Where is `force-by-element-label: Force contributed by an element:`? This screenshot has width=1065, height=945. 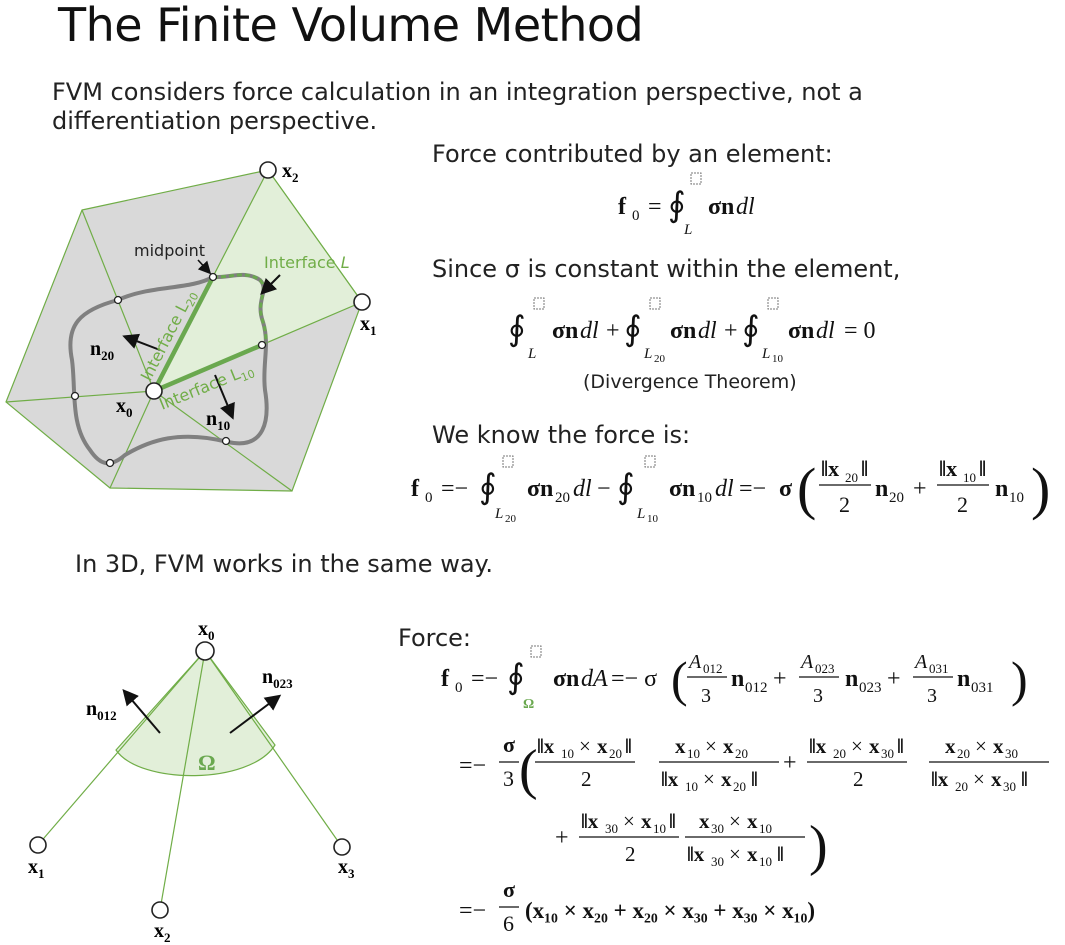 force-by-element-label: Force contributed by an element: is located at coordinates (632, 154).